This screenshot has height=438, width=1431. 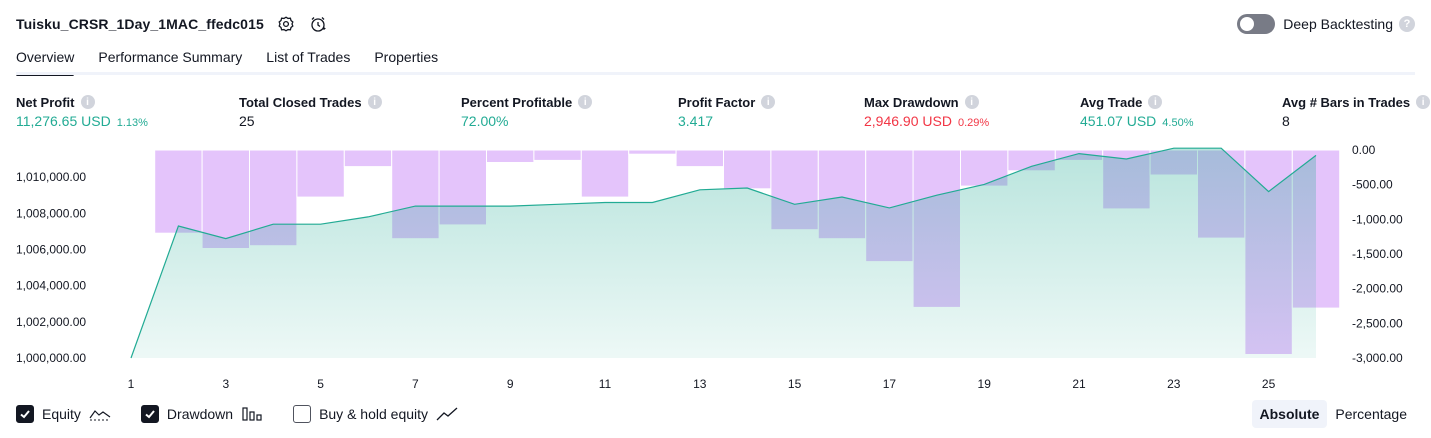 What do you see at coordinates (1377, 358) in the screenshot?
I see `right-axis-tick-label: -3,000.00` at bounding box center [1377, 358].